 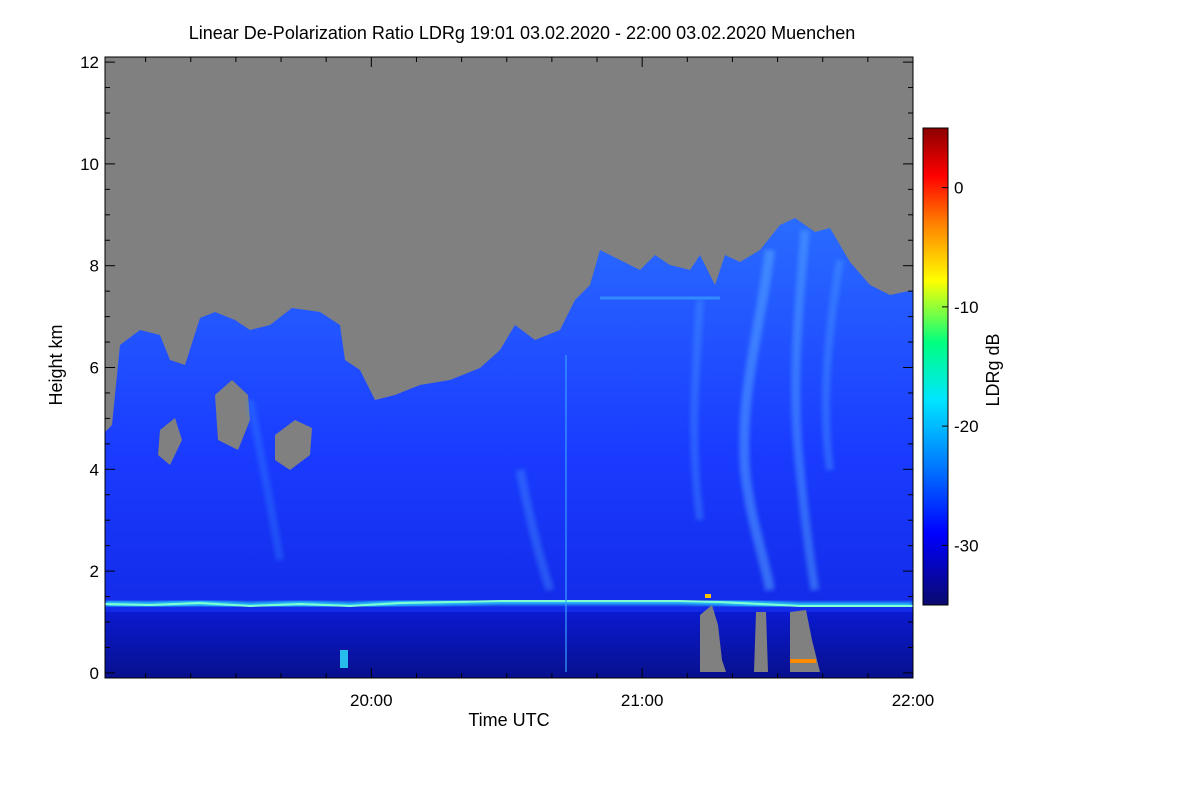 I want to click on colorbar-ticks: 0 -10 -20 -30, so click(x=960, y=367).